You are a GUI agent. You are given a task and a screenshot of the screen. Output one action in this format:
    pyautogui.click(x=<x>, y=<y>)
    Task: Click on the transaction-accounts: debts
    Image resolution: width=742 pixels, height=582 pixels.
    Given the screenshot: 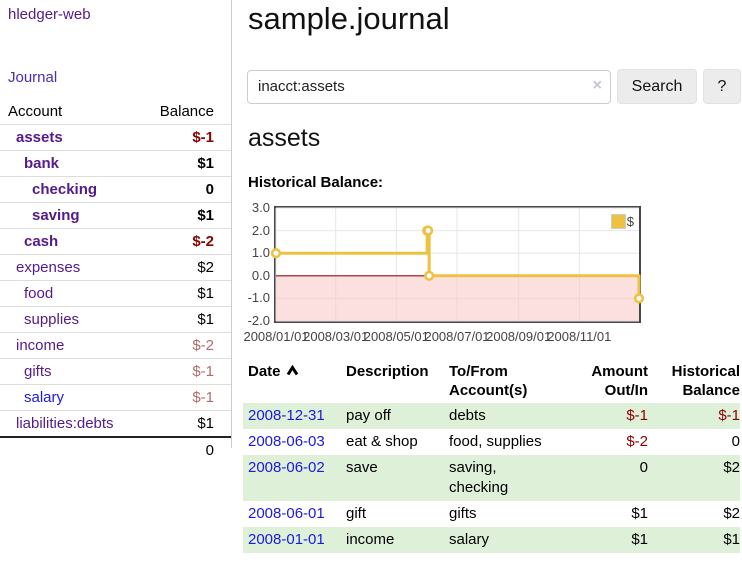 What is the action you would take?
    pyautogui.click(x=467, y=415)
    